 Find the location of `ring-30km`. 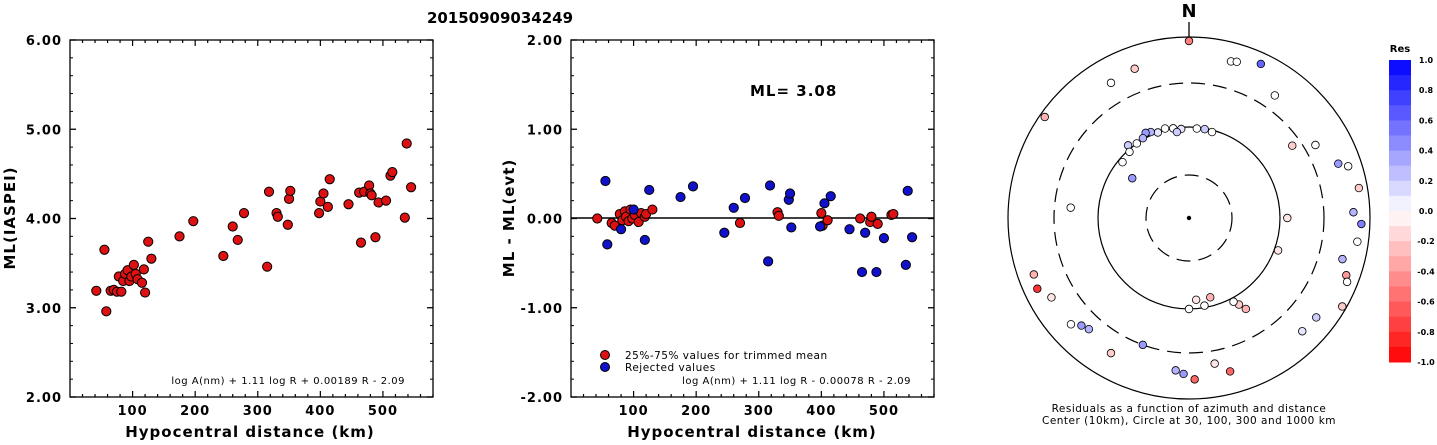

ring-30km is located at coordinates (1189, 218).